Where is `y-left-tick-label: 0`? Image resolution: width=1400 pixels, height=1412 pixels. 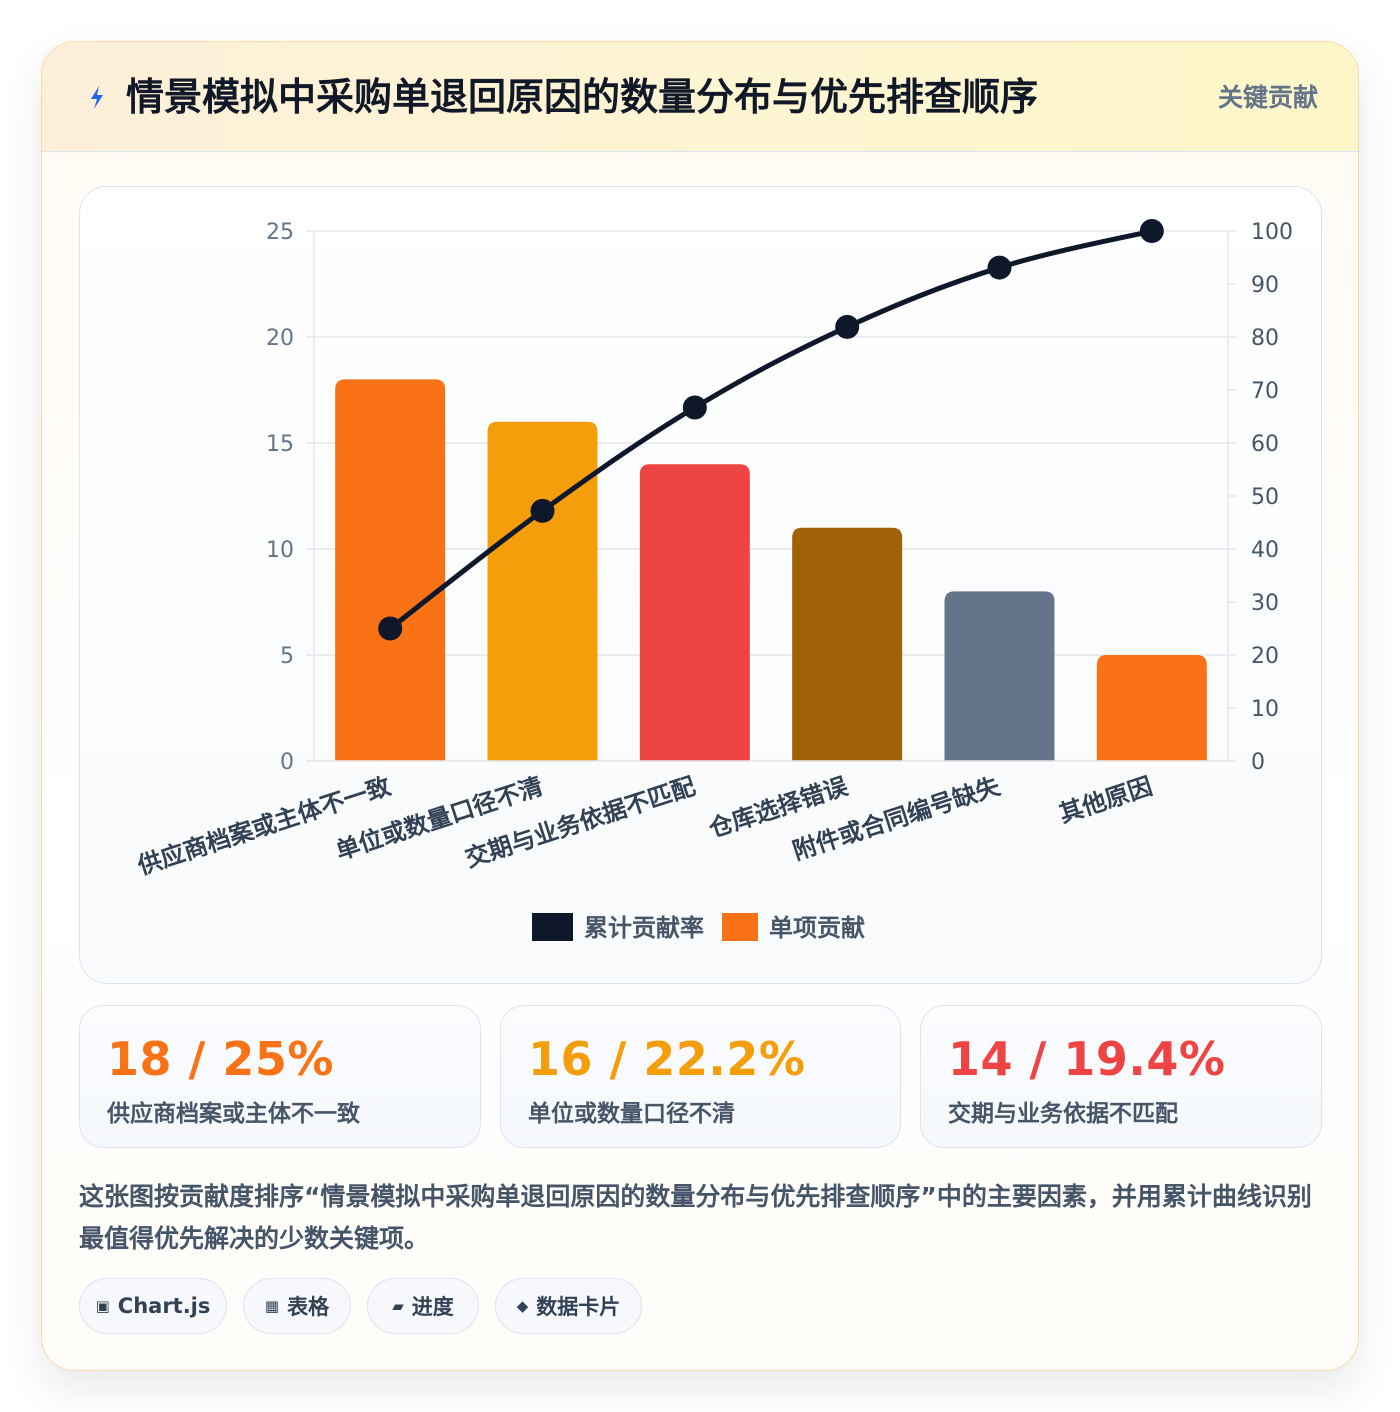
y-left-tick-label: 0 is located at coordinates (287, 762).